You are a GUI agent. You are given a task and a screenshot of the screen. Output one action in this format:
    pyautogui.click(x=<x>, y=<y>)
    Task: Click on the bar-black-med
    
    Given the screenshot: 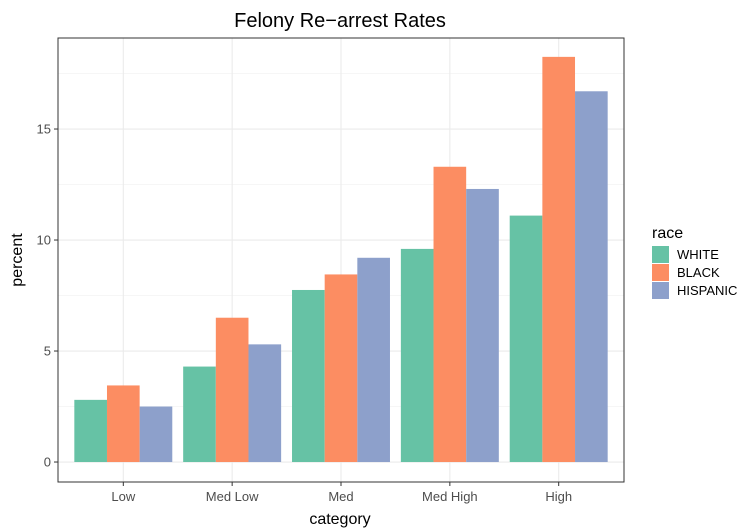 What is the action you would take?
    pyautogui.click(x=341, y=368)
    